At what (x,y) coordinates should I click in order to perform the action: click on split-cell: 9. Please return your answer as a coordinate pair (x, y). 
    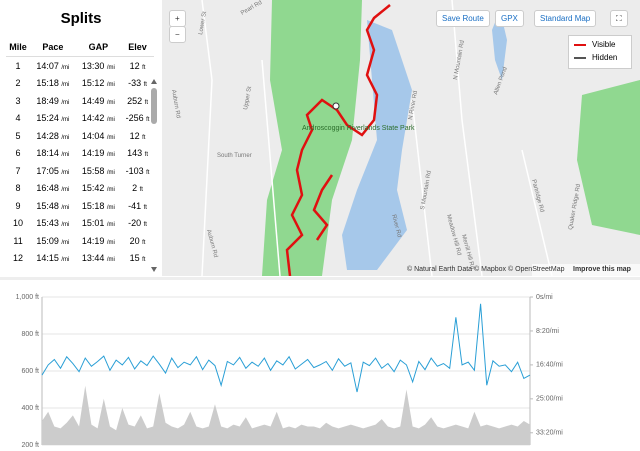
    Looking at the image, I should click on (18, 206).